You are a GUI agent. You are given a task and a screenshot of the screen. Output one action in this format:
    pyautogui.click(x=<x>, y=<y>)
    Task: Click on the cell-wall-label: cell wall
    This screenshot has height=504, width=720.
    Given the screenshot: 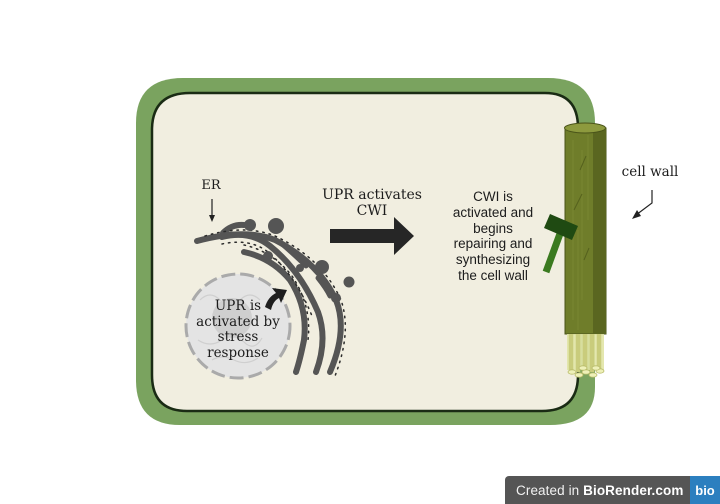 What is the action you would take?
    pyautogui.click(x=650, y=172)
    